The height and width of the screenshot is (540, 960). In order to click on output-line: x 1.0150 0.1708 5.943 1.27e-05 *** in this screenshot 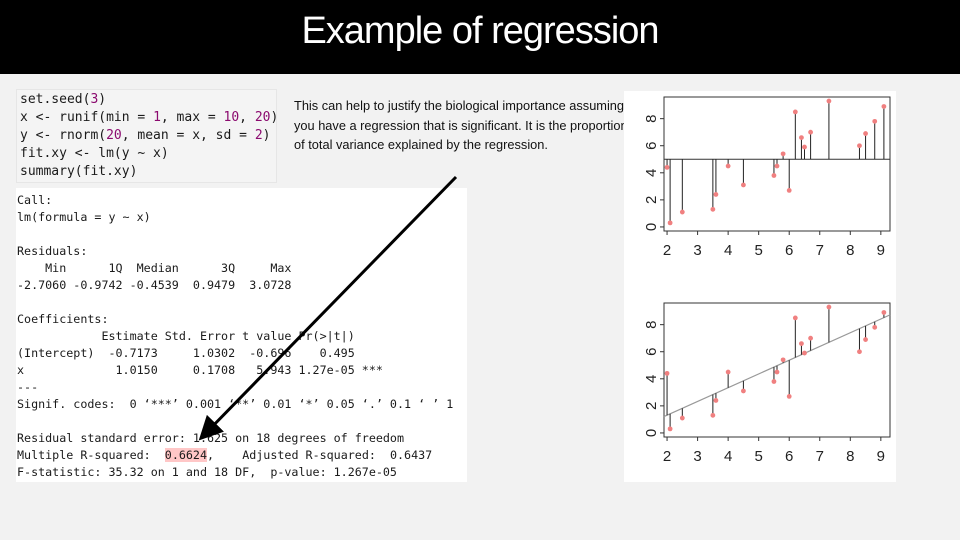, I will do `click(200, 370)`.